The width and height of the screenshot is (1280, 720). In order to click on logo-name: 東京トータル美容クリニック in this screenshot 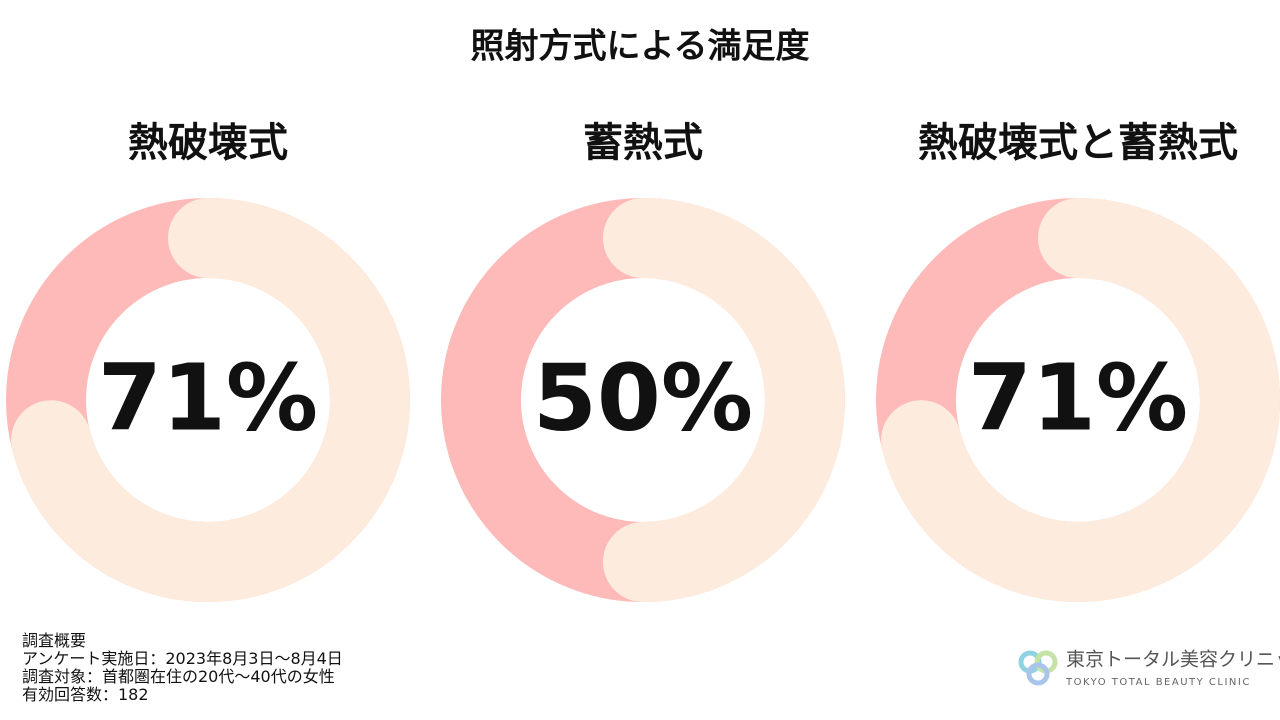, I will do `click(1173, 660)`.